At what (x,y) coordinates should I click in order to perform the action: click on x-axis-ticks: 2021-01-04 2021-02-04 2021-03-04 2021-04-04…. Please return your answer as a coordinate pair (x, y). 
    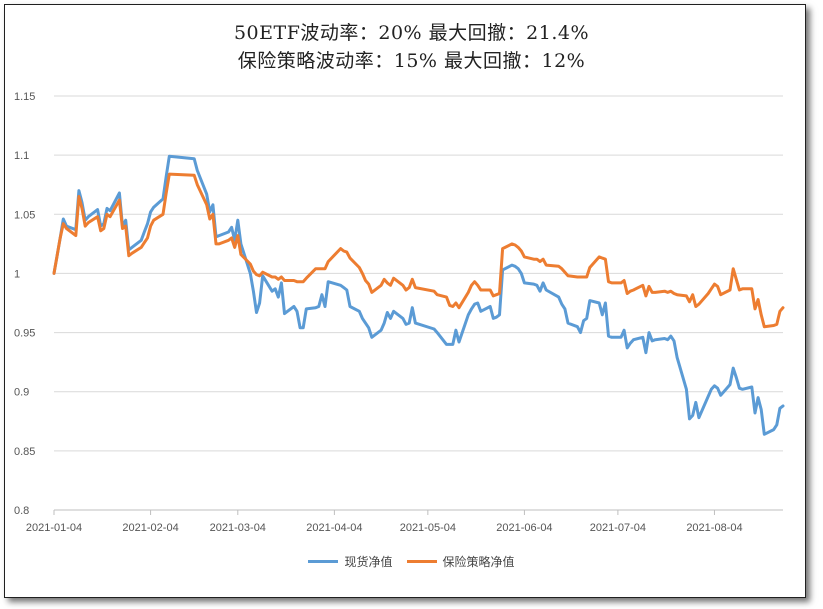
    Looking at the image, I should click on (384, 522).